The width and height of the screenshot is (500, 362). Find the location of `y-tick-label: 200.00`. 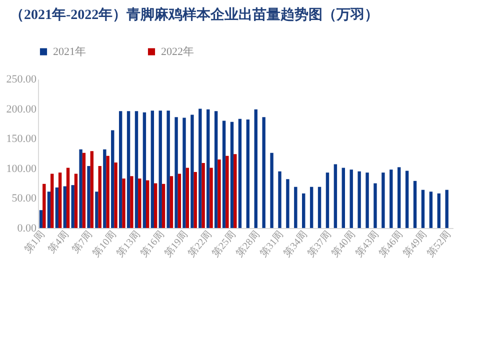

y-tick-label: 200.00 is located at coordinates (21, 109).